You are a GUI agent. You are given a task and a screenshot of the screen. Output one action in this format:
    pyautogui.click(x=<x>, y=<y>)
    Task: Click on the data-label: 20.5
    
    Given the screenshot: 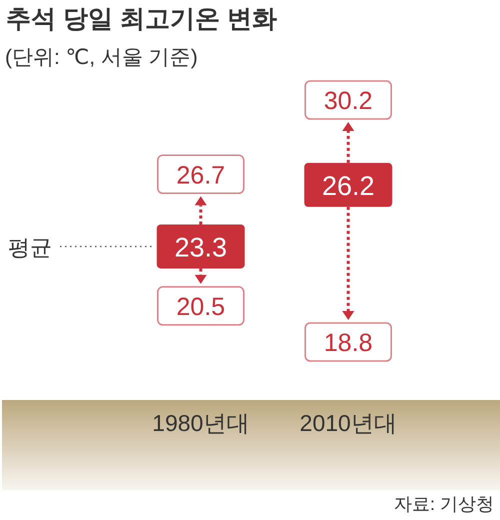 What is the action you would take?
    pyautogui.click(x=201, y=306)
    